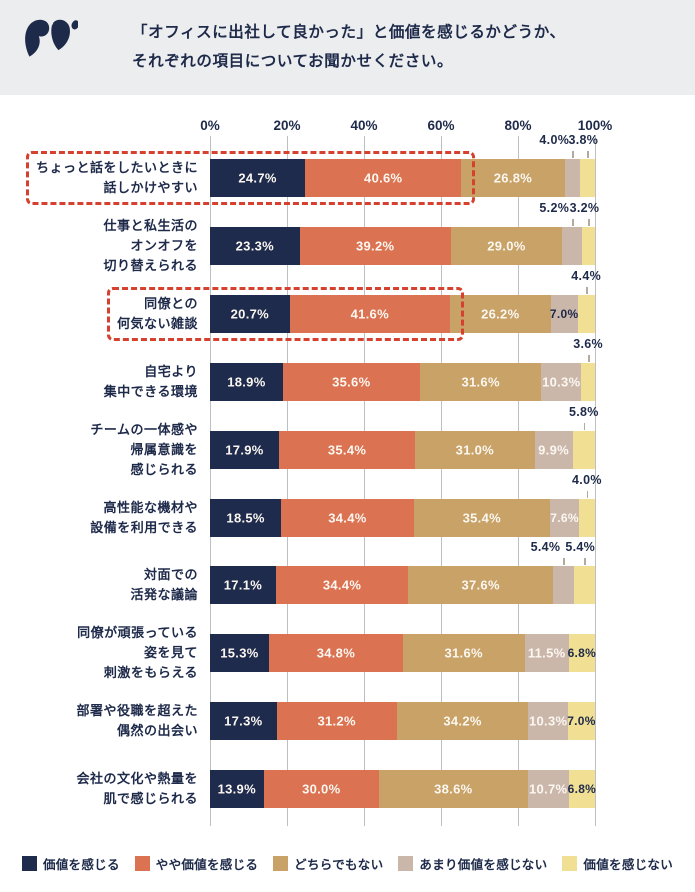 The height and width of the screenshot is (892, 695). I want to click on callout-value-label: 5.4%, so click(580, 547).